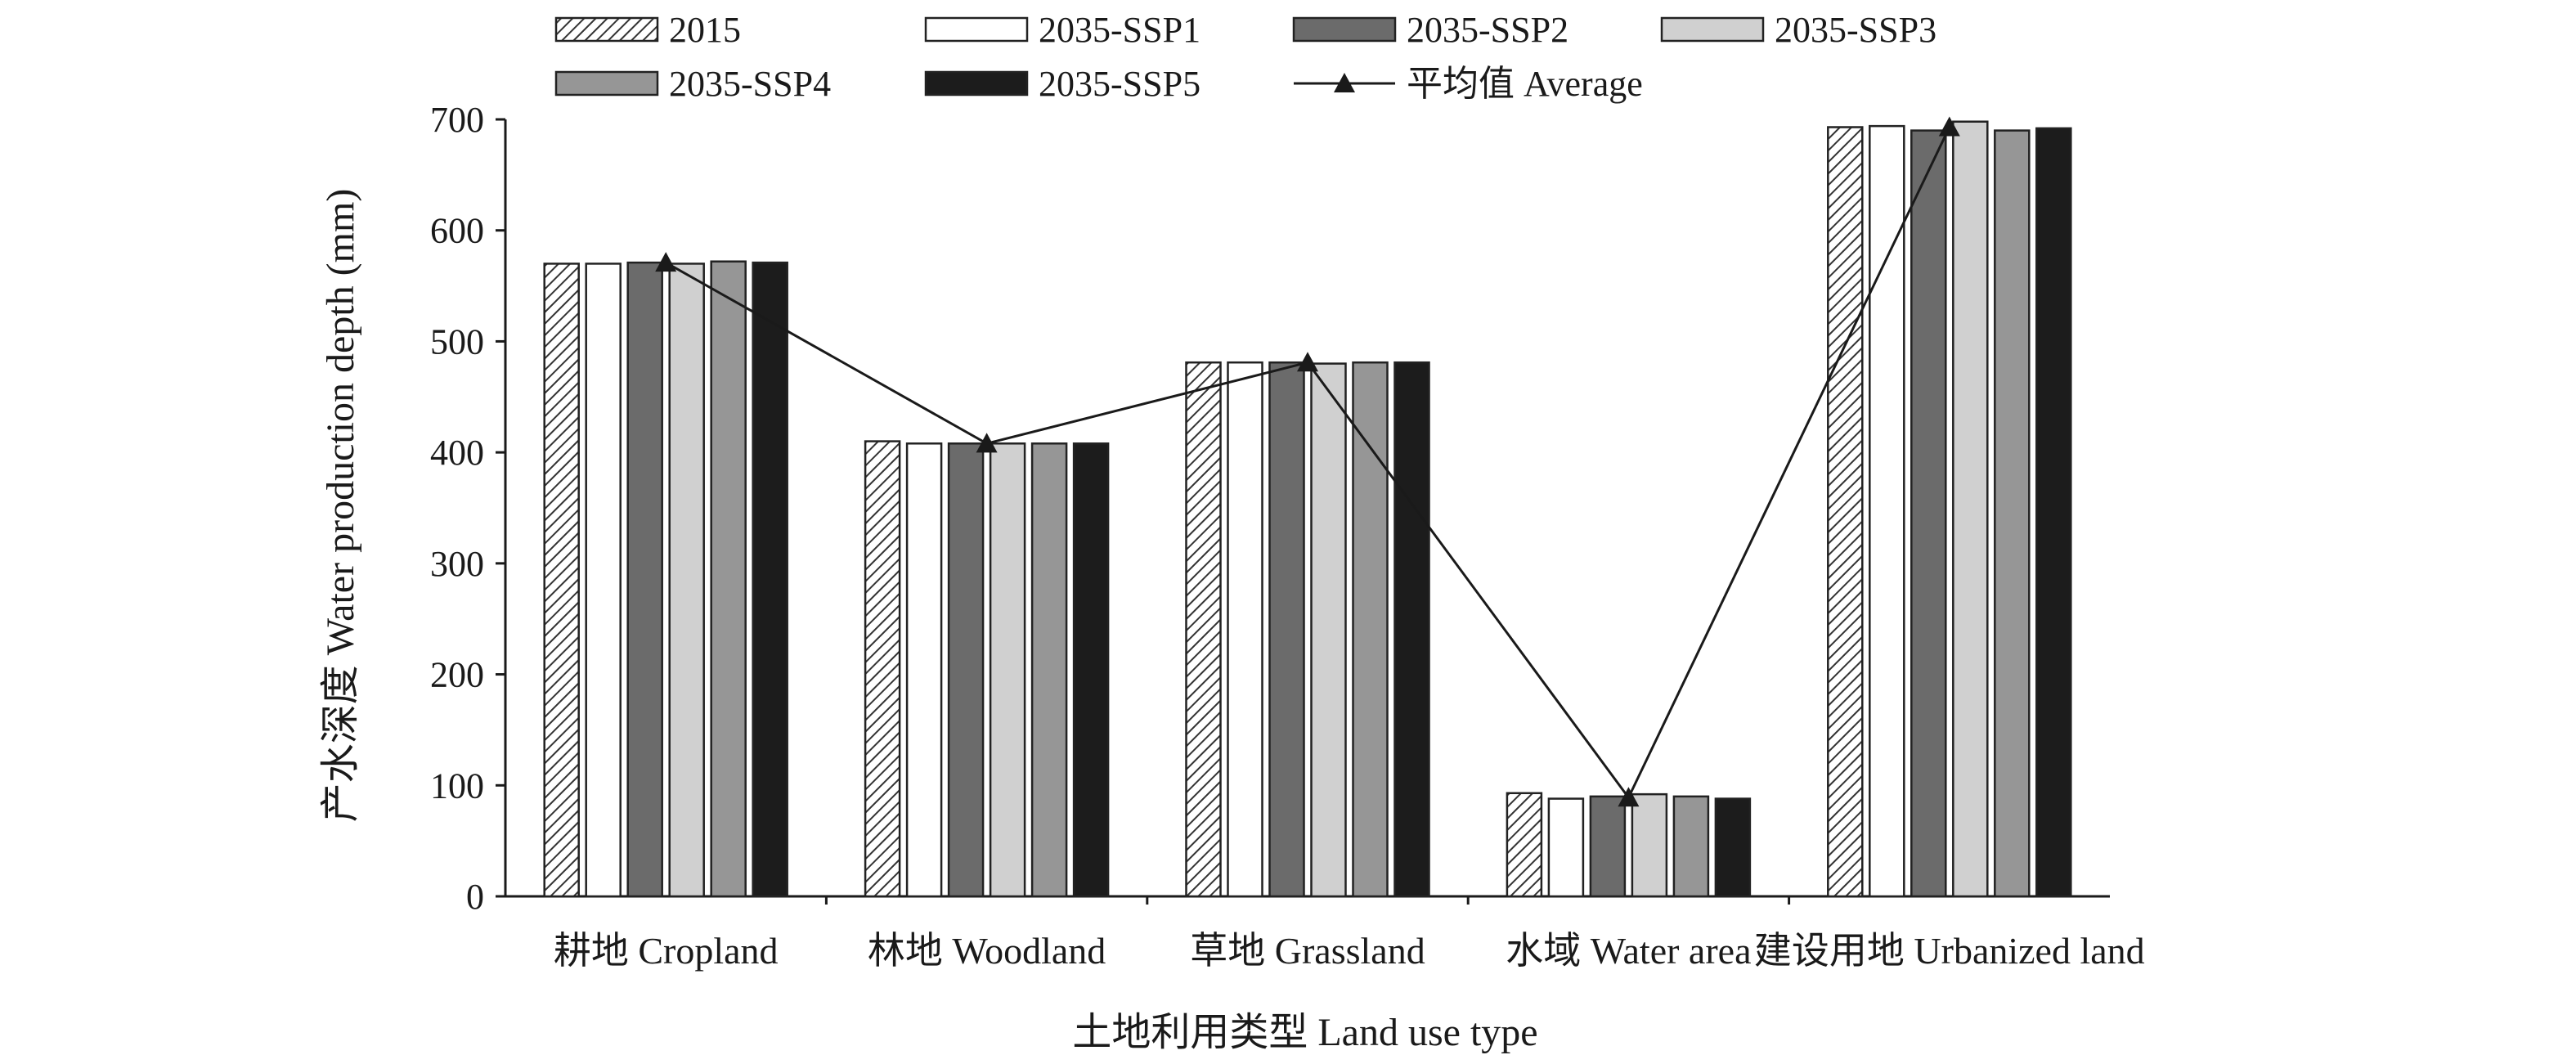 The image size is (2576, 1064). I want to click on legend-label: 2035-SSP5, so click(1119, 84).